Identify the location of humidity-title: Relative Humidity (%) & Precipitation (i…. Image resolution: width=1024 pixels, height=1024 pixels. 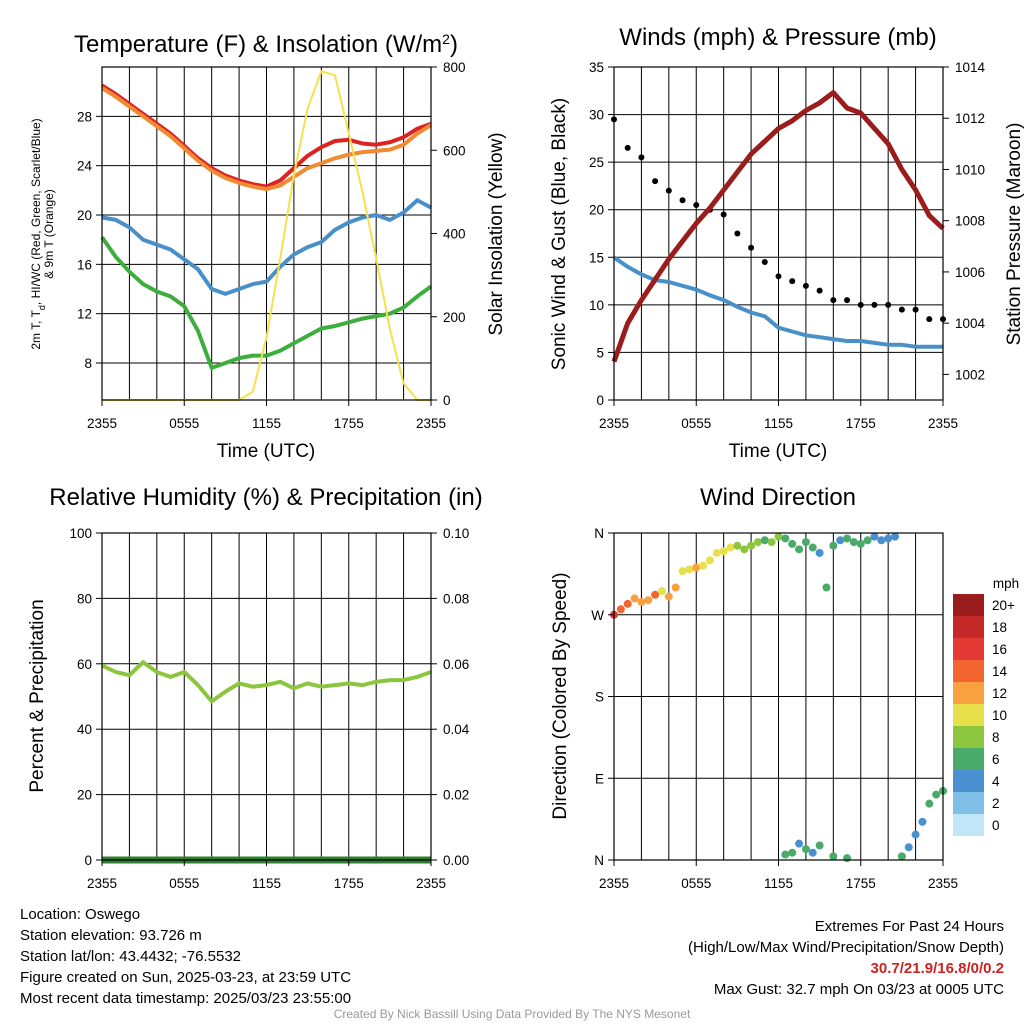
(265, 497).